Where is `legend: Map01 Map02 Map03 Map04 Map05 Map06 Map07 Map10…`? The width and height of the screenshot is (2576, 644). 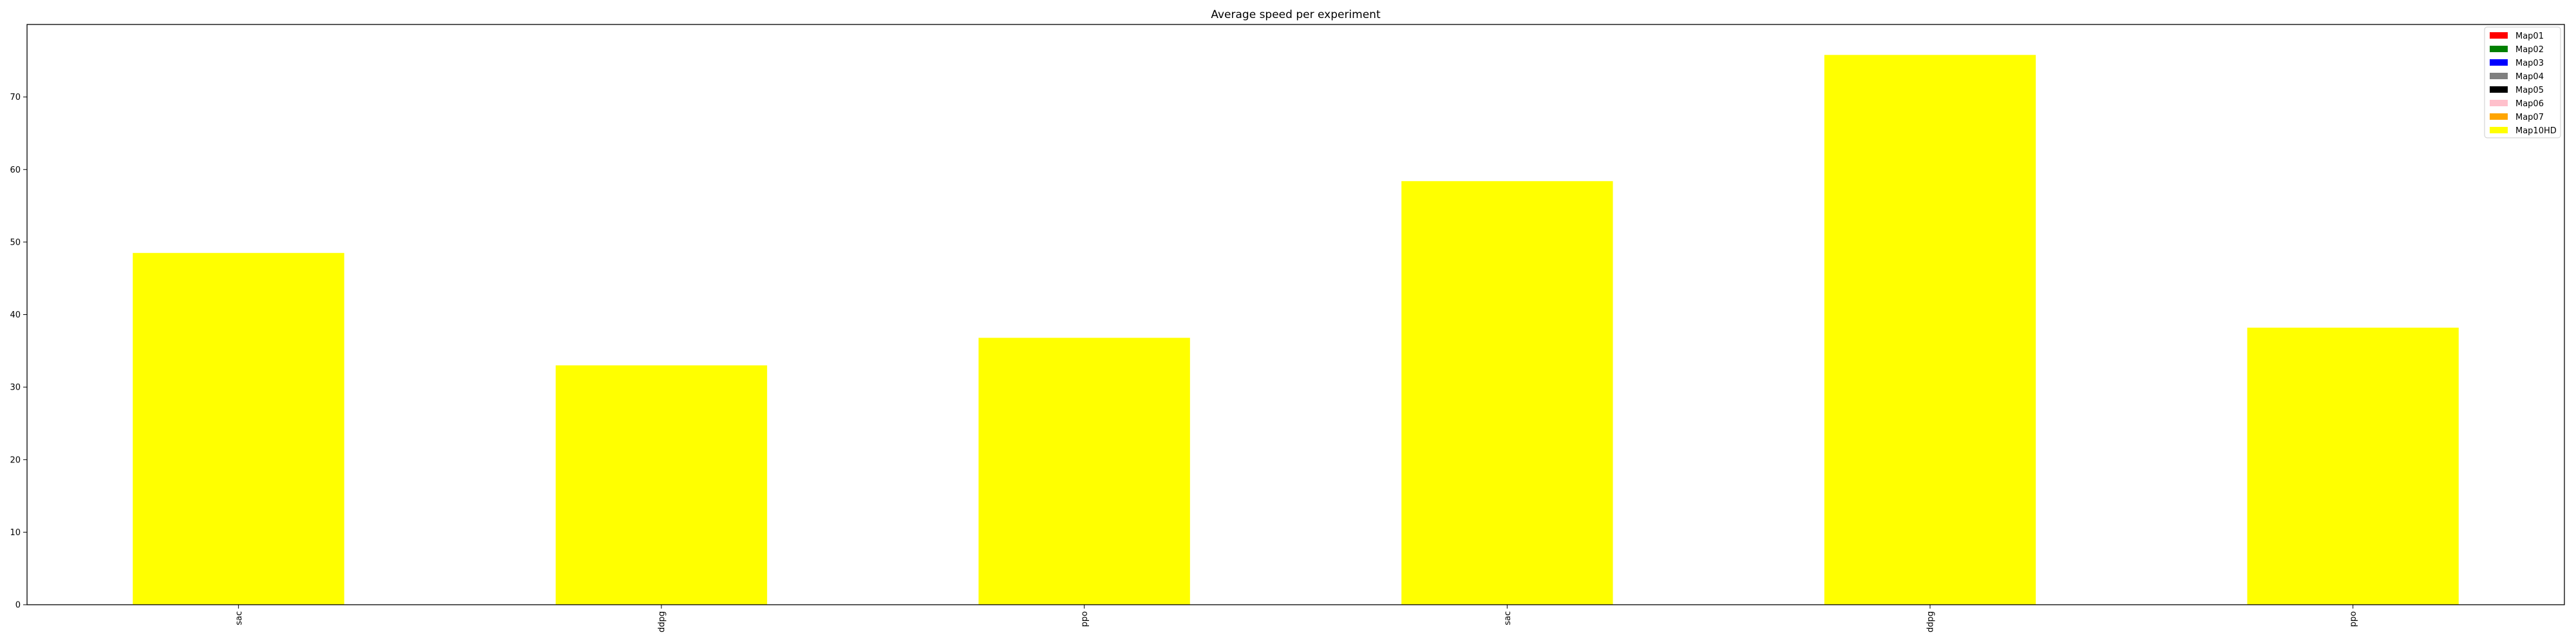
legend: Map01 Map02 Map03 Map04 Map05 Map06 Map07 Map10… is located at coordinates (2522, 82).